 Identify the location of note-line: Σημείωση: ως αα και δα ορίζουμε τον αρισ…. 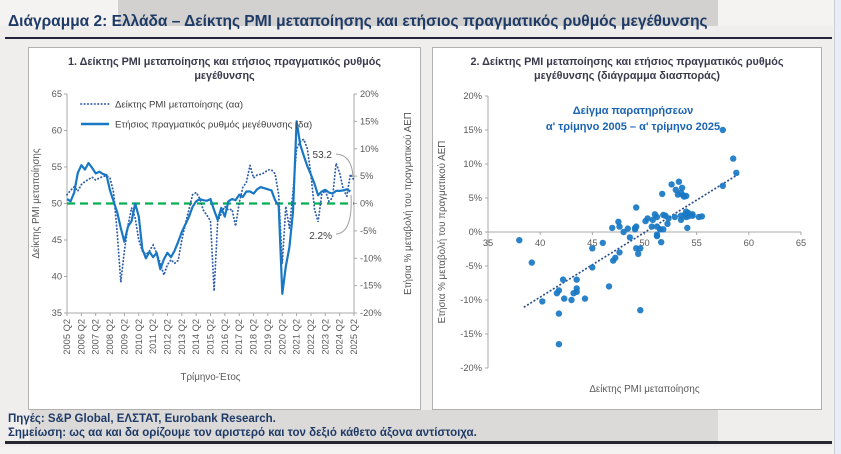
(242, 433).